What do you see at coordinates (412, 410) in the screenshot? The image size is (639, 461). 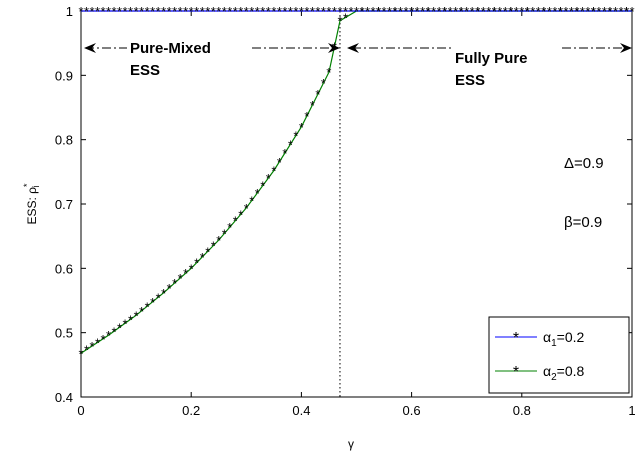 I see `x-tick-label: 0.6` at bounding box center [412, 410].